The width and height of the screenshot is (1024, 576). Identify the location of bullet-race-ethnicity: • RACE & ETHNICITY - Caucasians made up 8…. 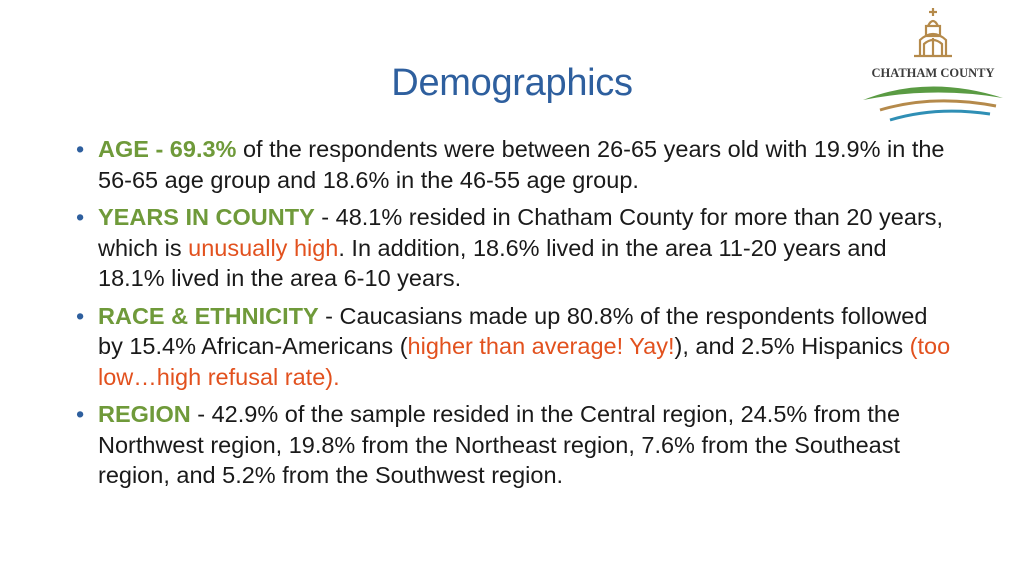
(512, 347).